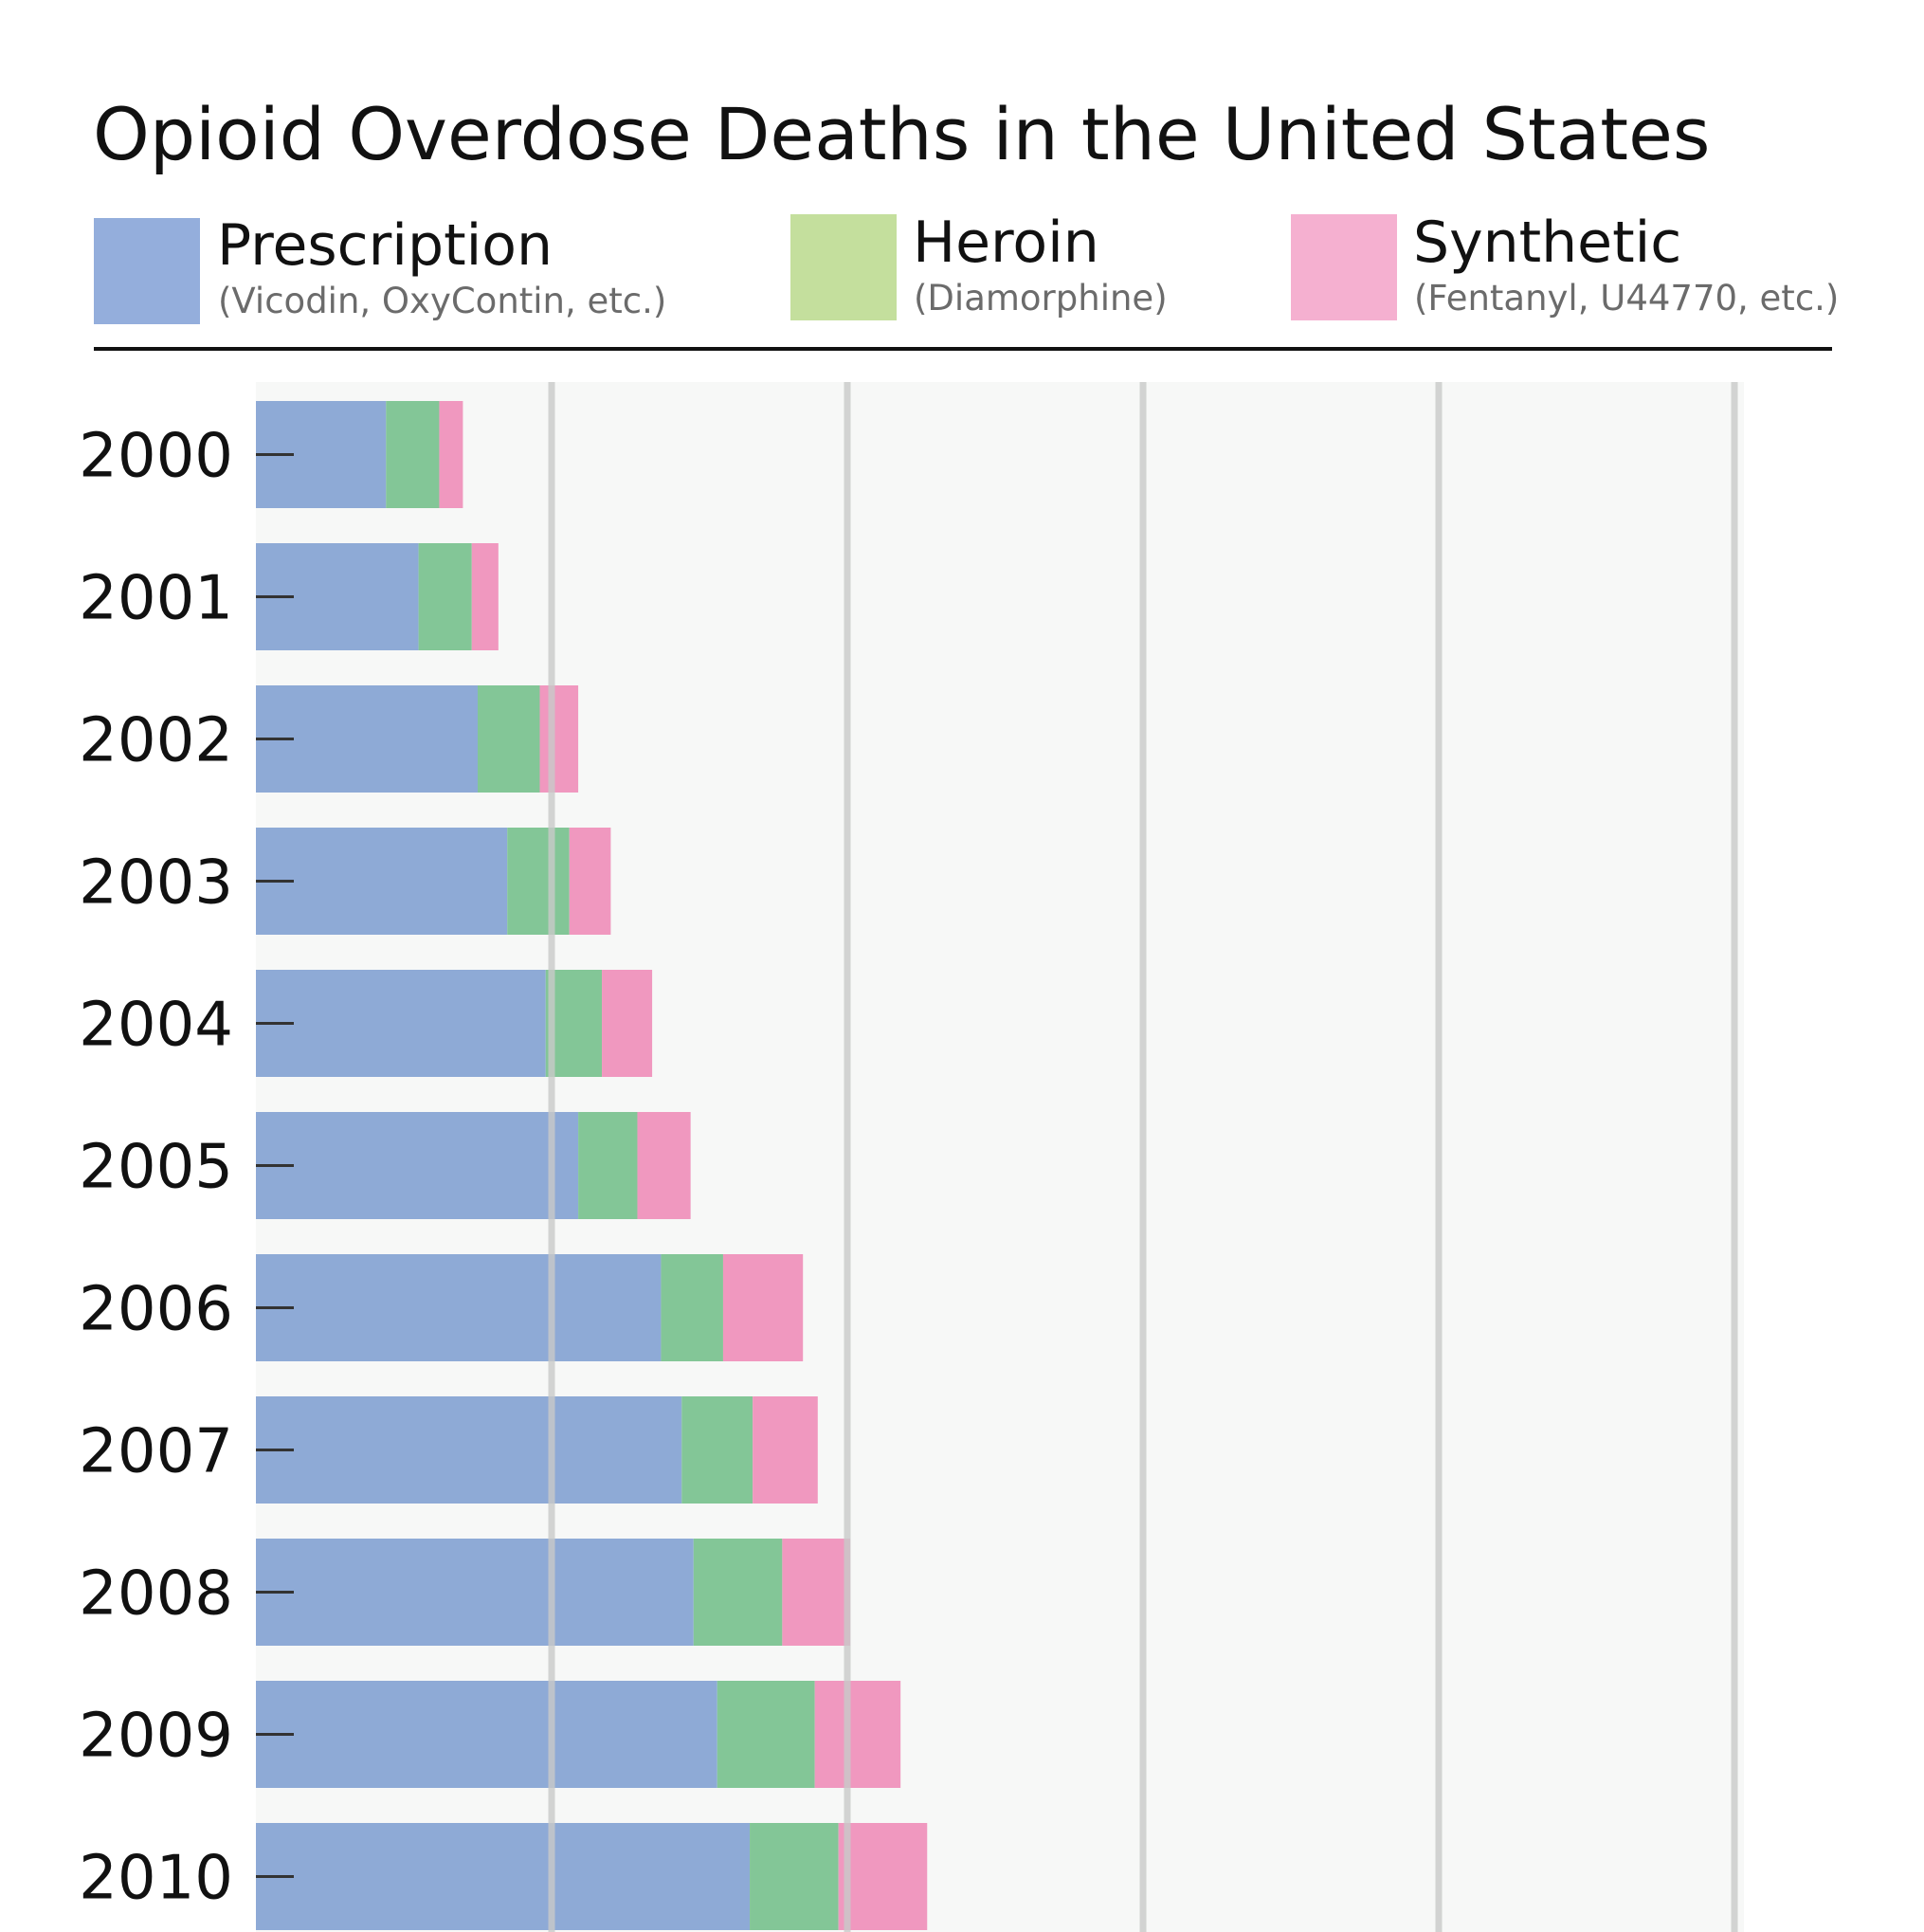  I want to click on bar-heroin-2004, so click(574, 1023).